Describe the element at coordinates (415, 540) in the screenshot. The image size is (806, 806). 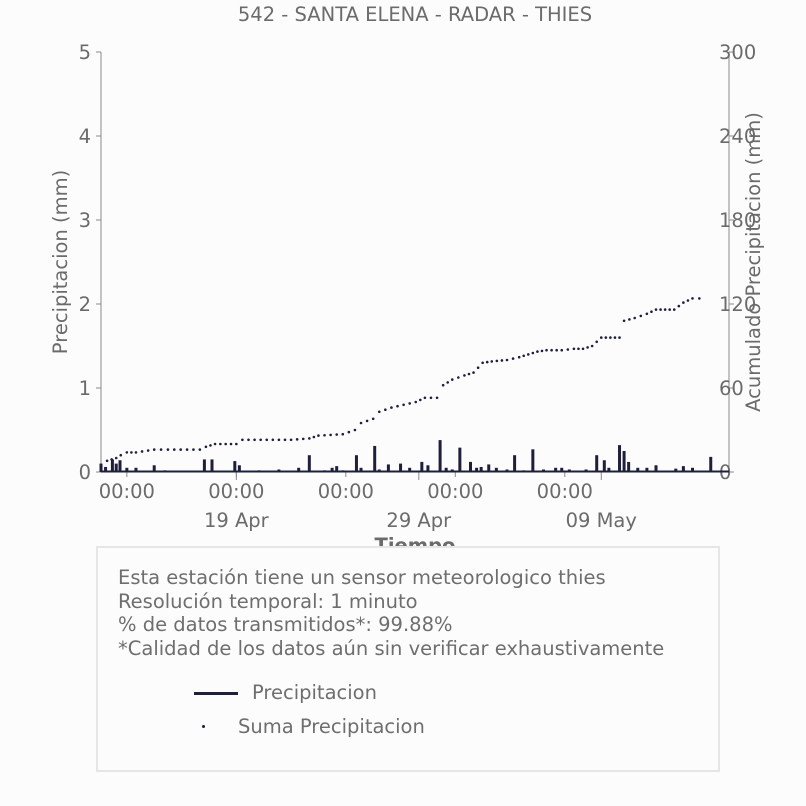
I see `x-axis-label: Tiempo` at that location.